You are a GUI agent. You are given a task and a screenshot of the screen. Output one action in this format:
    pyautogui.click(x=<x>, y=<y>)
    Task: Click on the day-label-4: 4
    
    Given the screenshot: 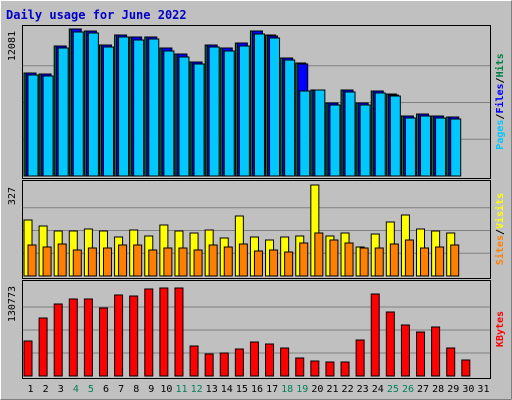 What is the action you would take?
    pyautogui.click(x=76, y=389)
    